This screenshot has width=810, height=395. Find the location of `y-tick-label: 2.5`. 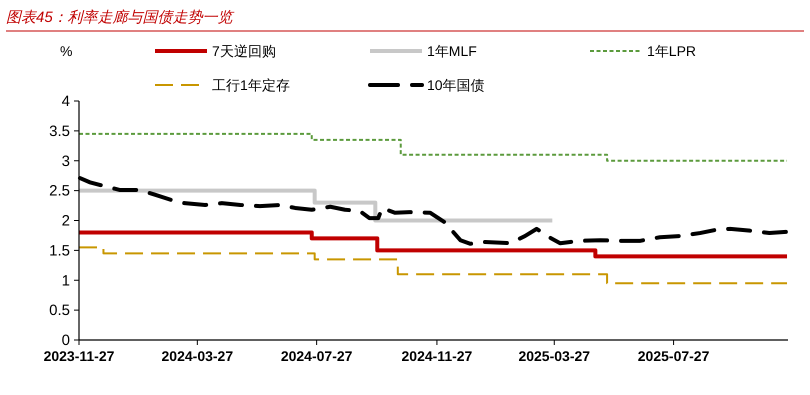

y-tick-label: 2.5 is located at coordinates (59, 191).